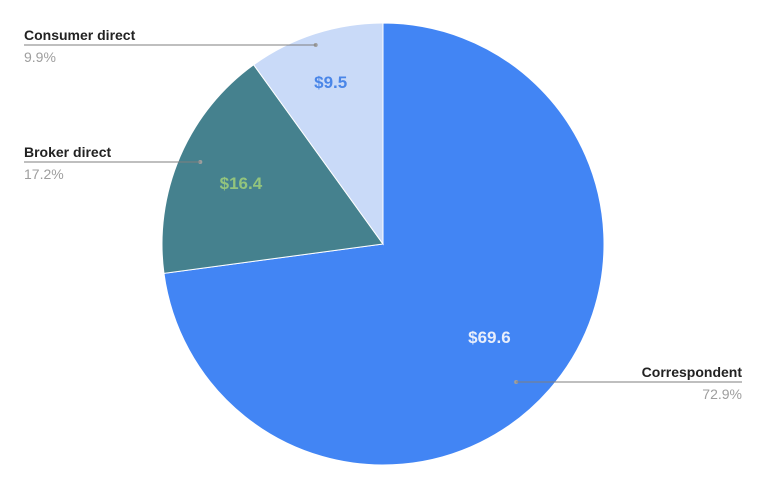  I want to click on slice-value-label-broker-direct: $16.4, so click(241, 183).